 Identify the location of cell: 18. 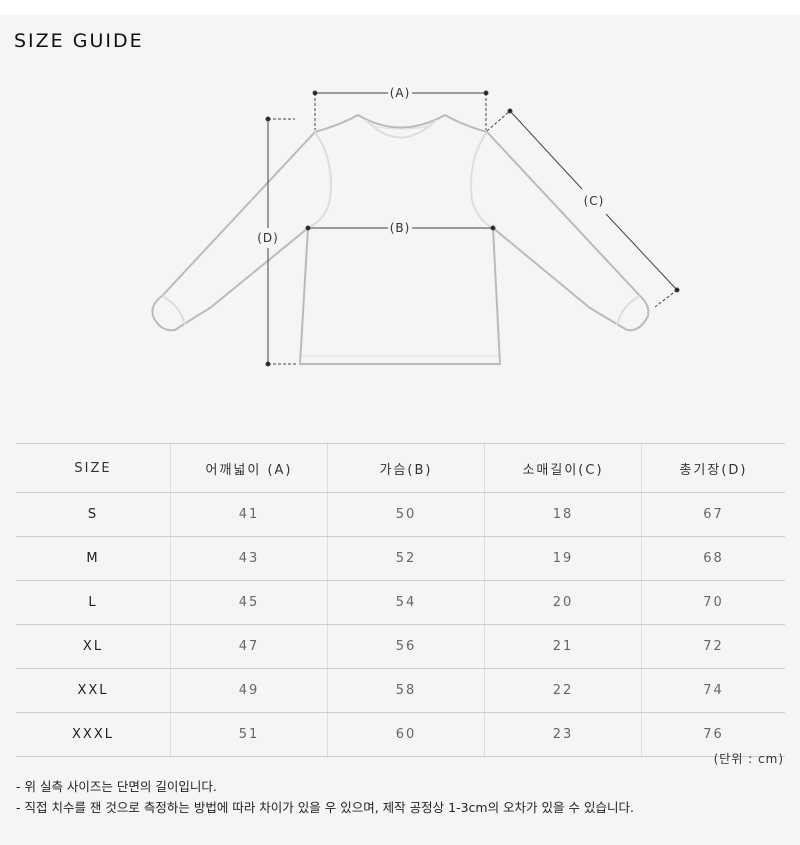
(563, 514).